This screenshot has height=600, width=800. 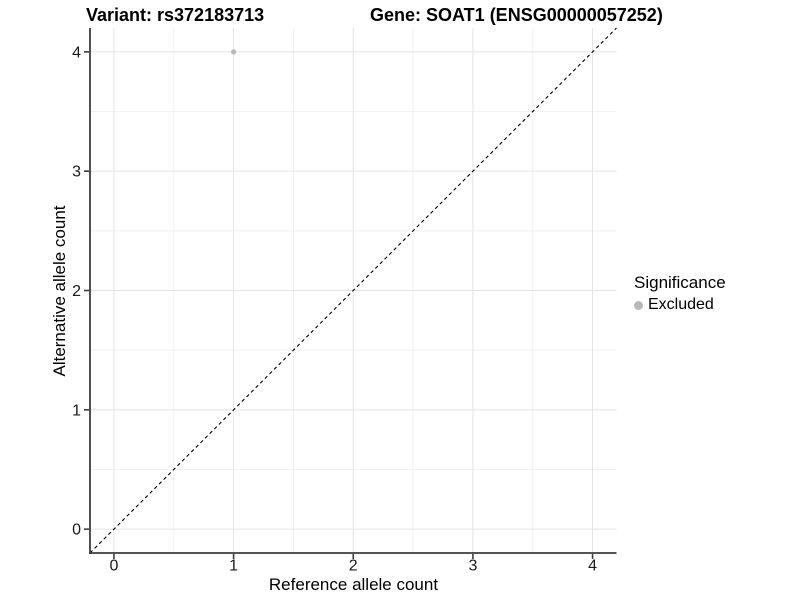 I want to click on plot-title-variant: Variant: rs372183713, so click(x=175, y=15).